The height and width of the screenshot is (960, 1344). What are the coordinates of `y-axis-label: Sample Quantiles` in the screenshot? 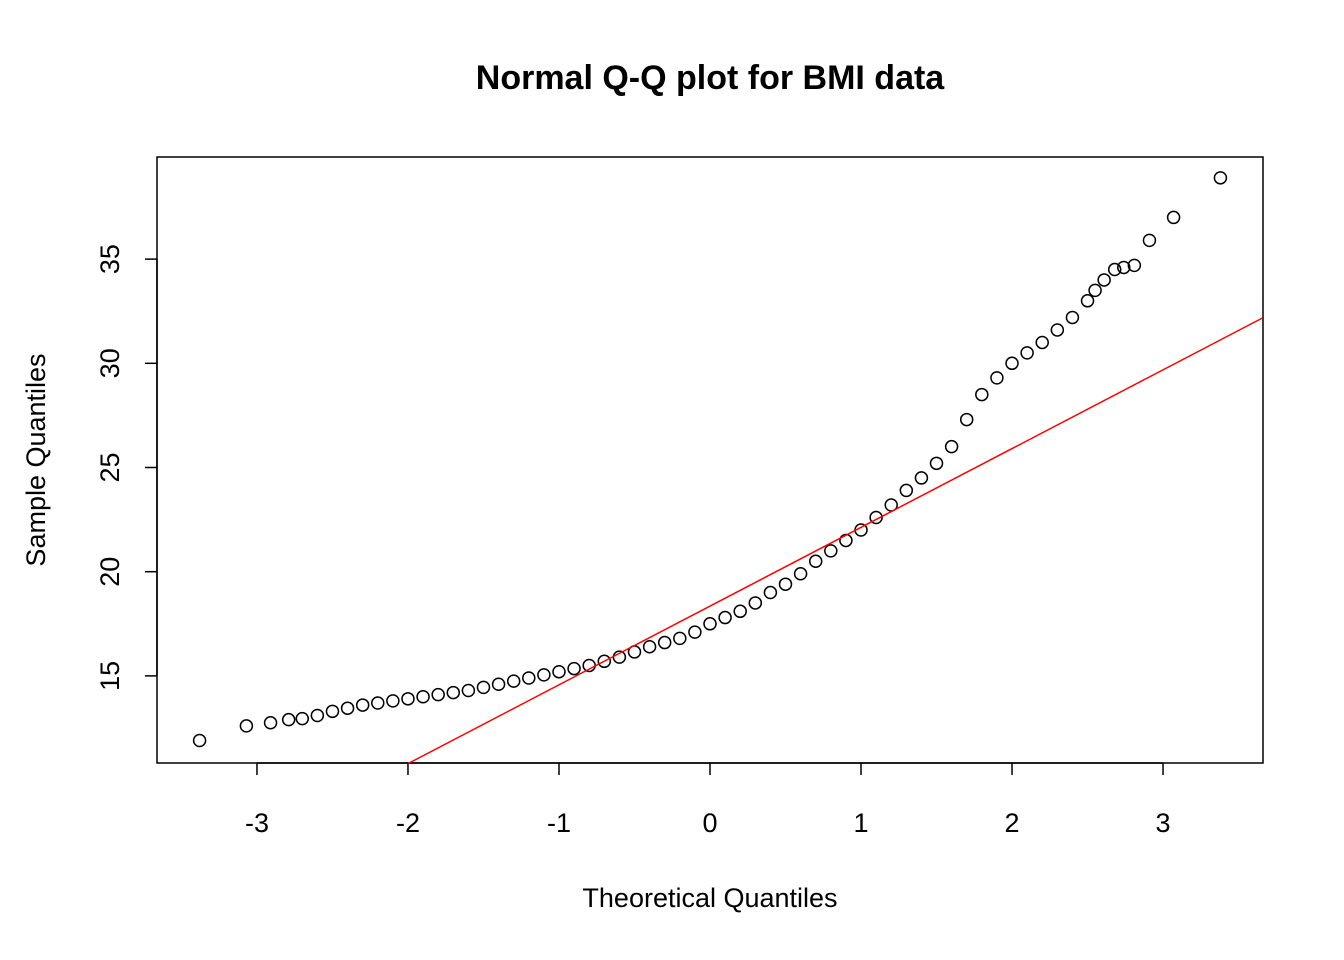 It's located at (36, 459).